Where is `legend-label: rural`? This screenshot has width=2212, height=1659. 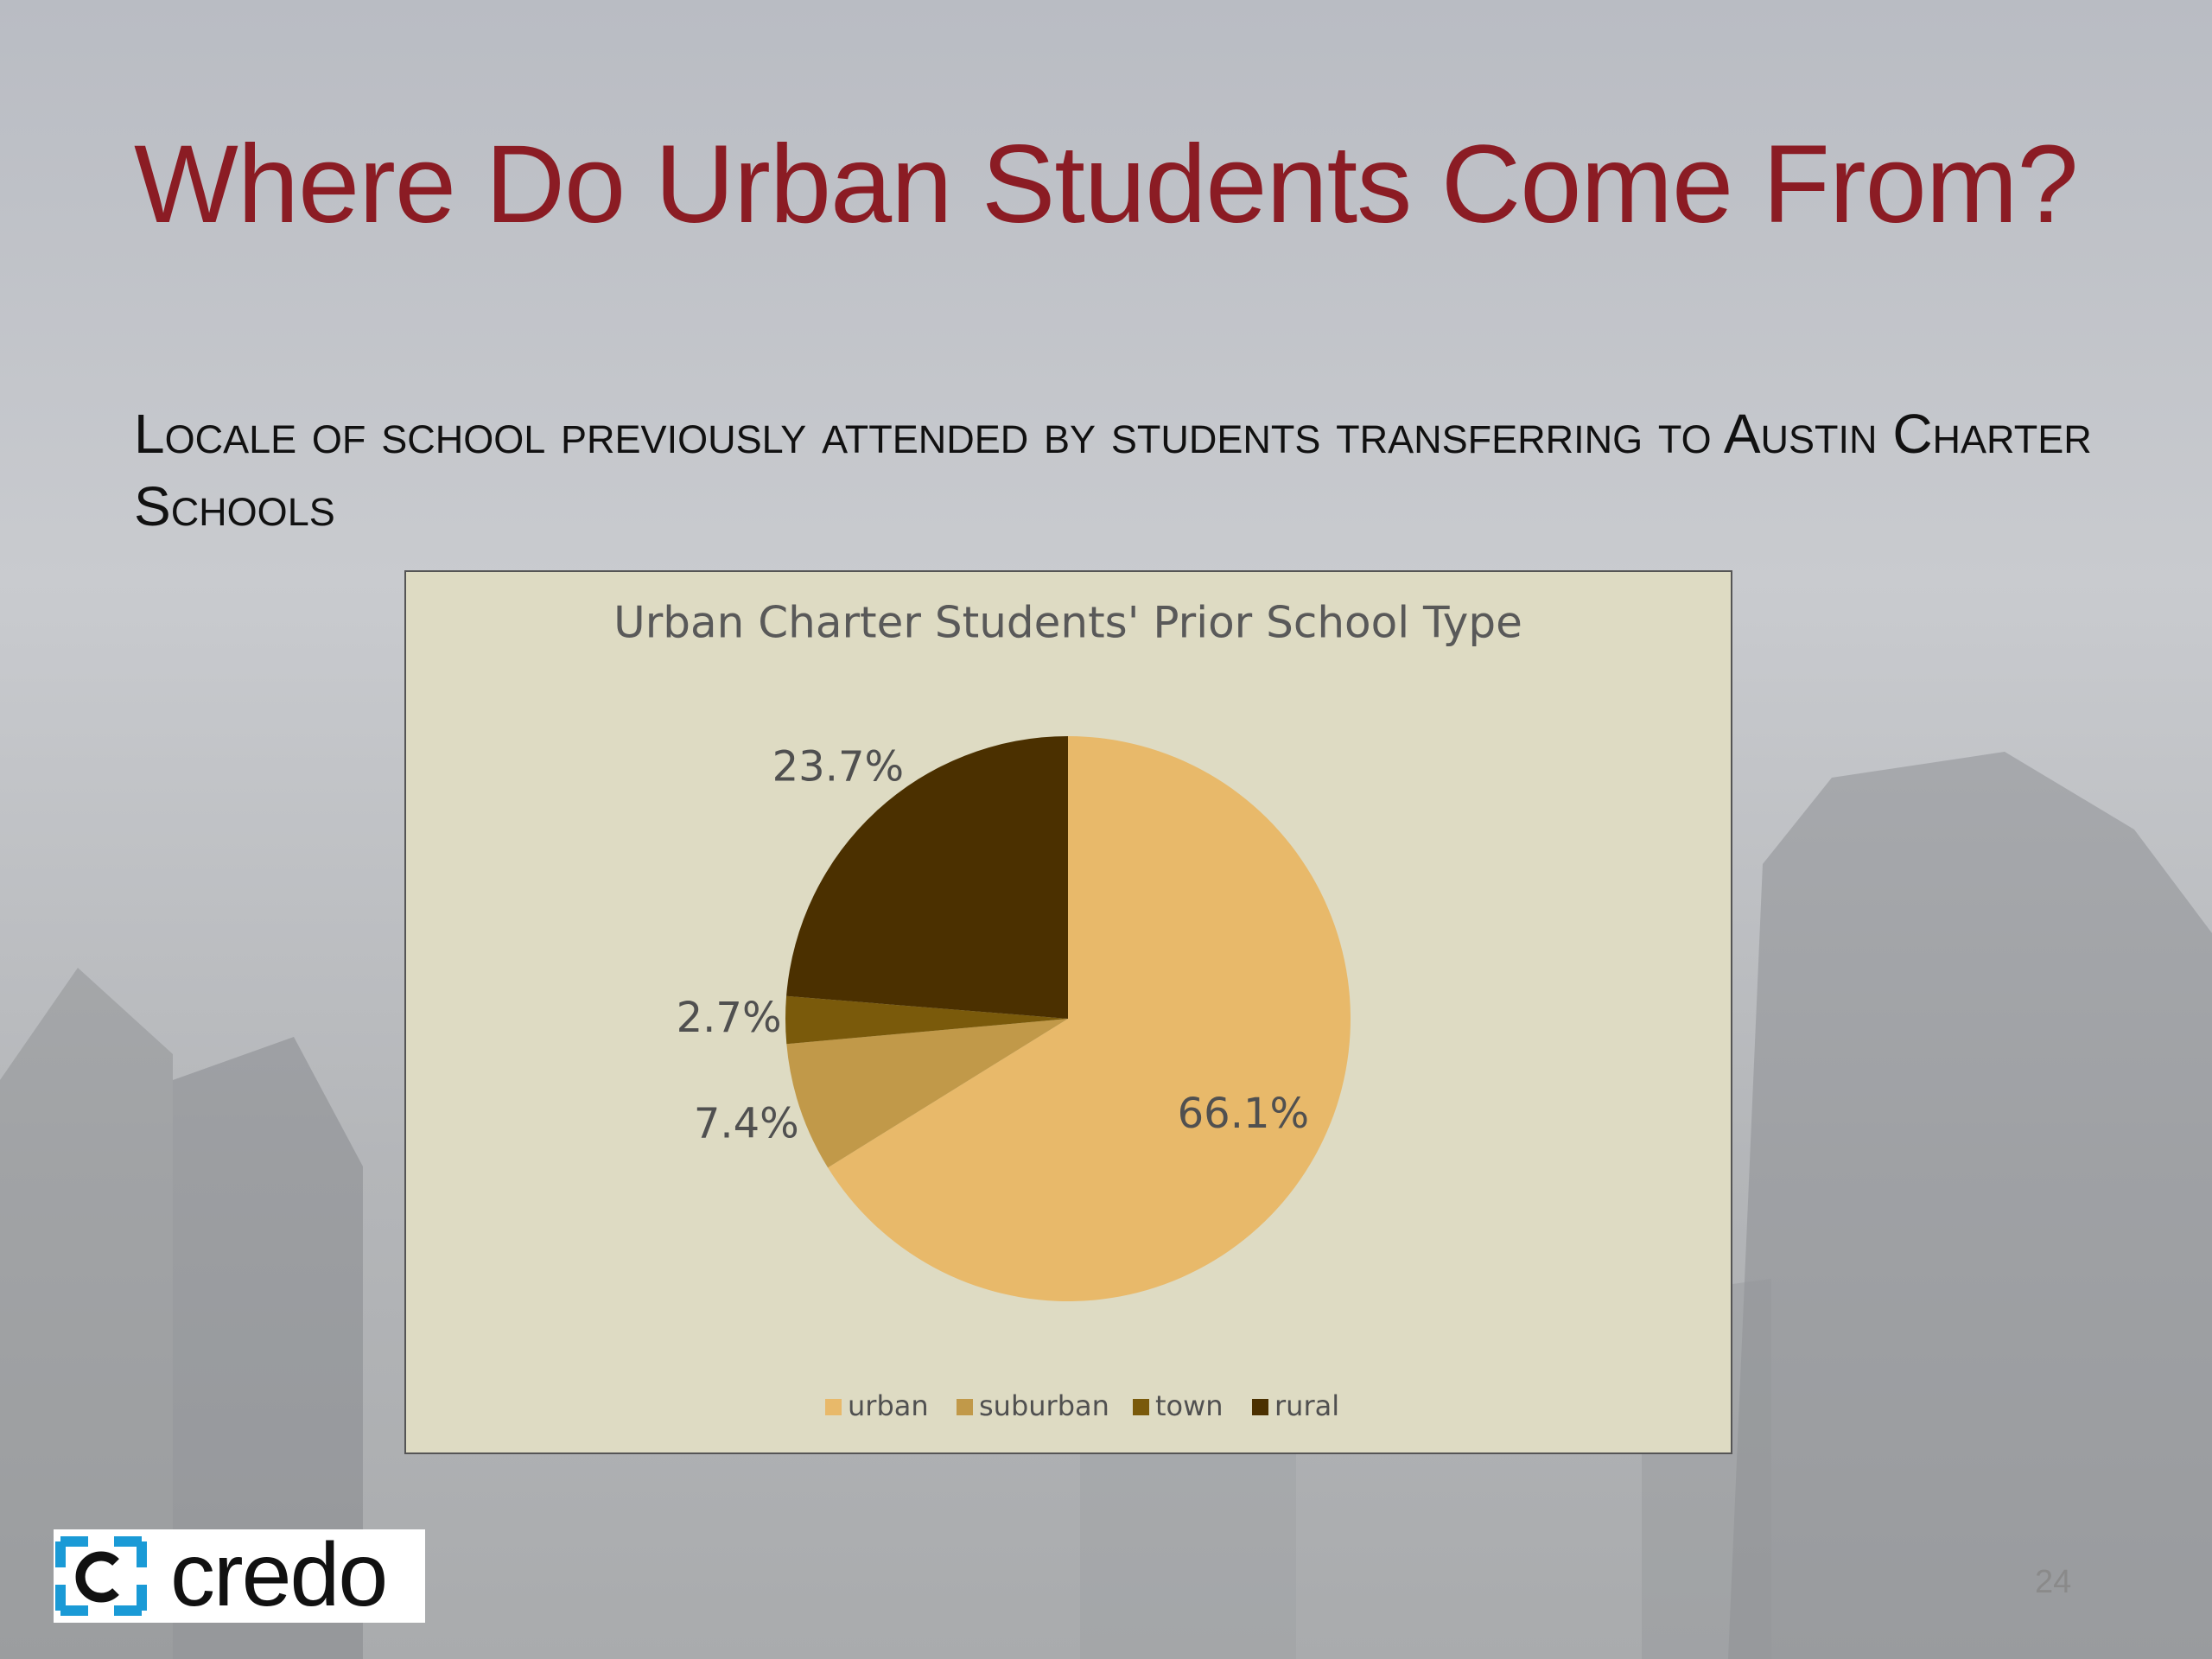 legend-label: rural is located at coordinates (1306, 1405).